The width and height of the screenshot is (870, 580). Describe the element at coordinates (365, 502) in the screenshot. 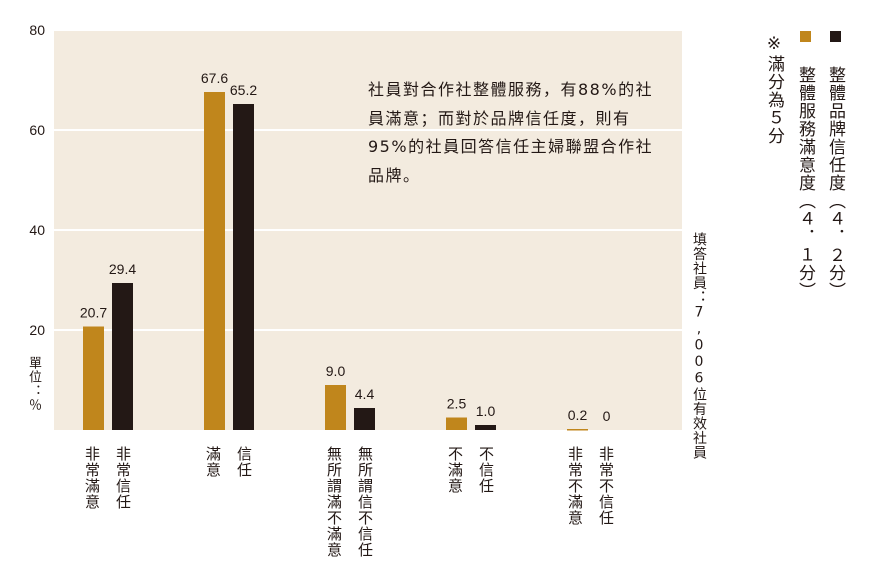

I see `category-label: 無所謂信不信任` at that location.